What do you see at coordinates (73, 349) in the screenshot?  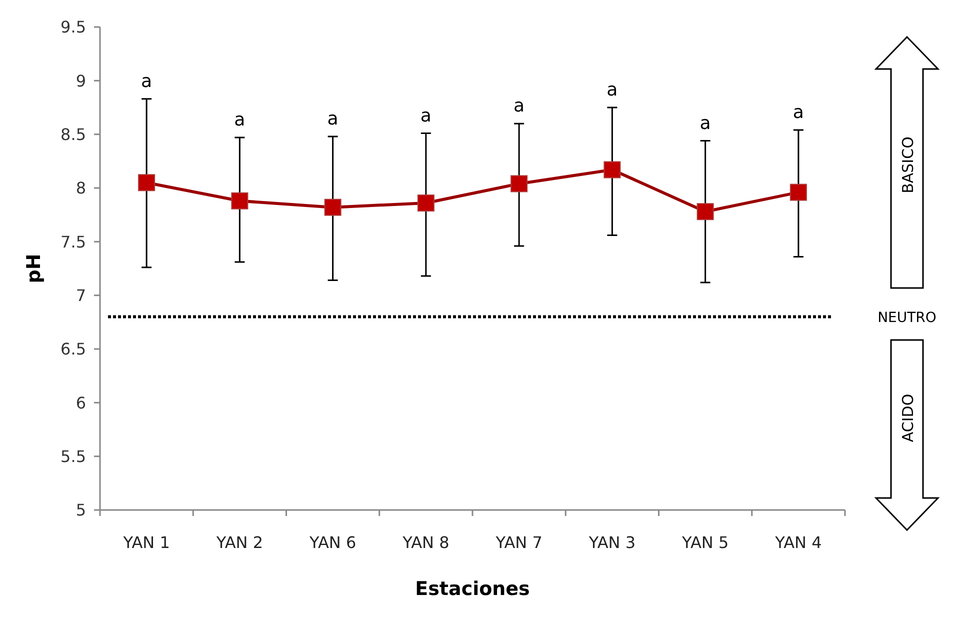 I see `y-tick-label: 6.5` at bounding box center [73, 349].